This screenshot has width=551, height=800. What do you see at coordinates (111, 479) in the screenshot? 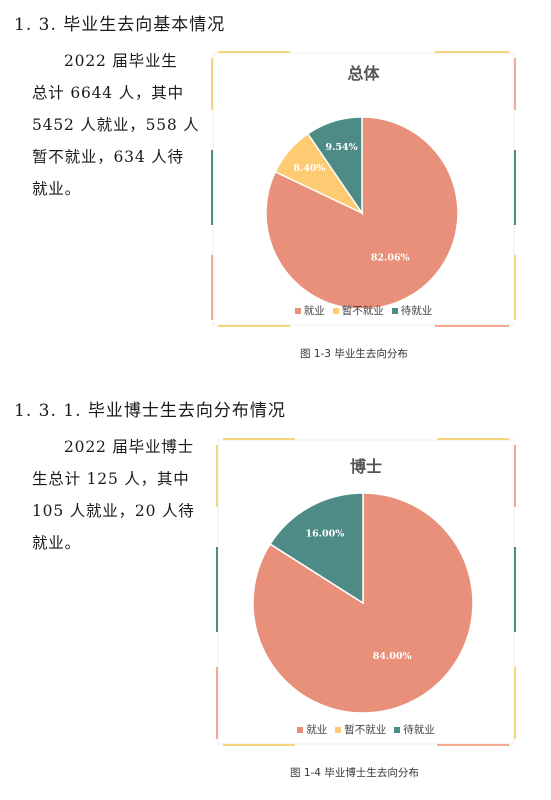
I see `paragraph-line: 生总计 125 人，其中` at bounding box center [111, 479].